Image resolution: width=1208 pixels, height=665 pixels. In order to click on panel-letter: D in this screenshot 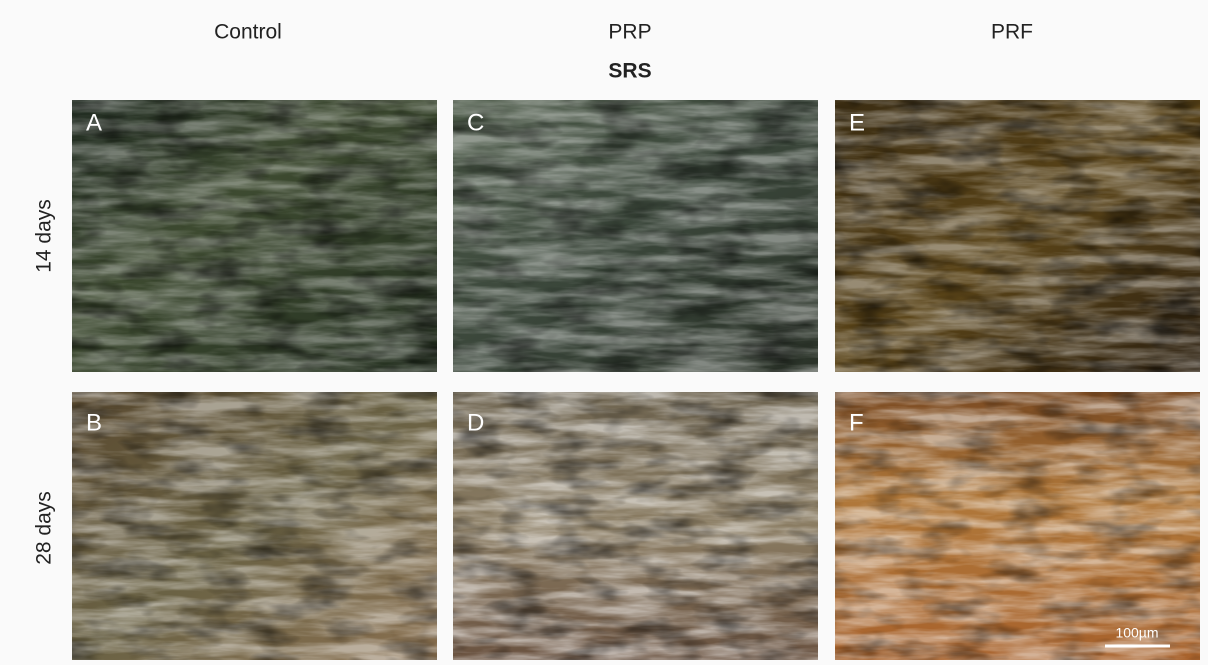, I will do `click(475, 422)`.